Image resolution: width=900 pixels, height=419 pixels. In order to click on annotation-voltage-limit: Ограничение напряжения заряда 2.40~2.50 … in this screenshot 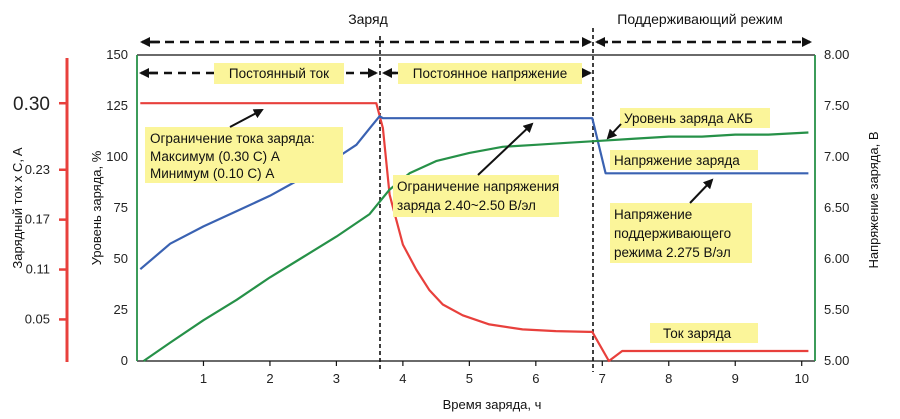, I will do `click(476, 169)`.